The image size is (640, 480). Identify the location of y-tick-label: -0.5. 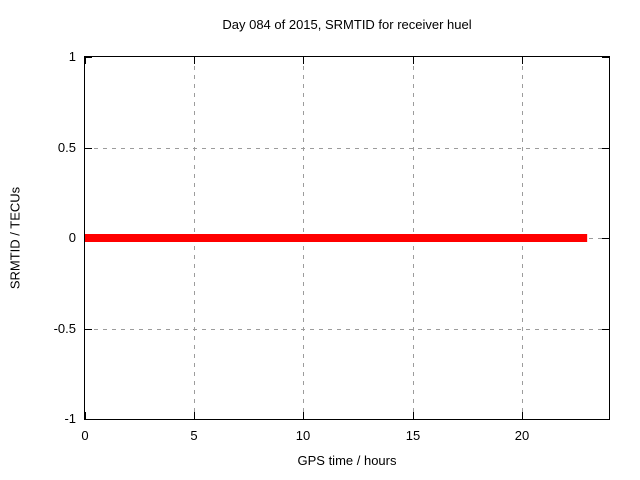
(64, 328).